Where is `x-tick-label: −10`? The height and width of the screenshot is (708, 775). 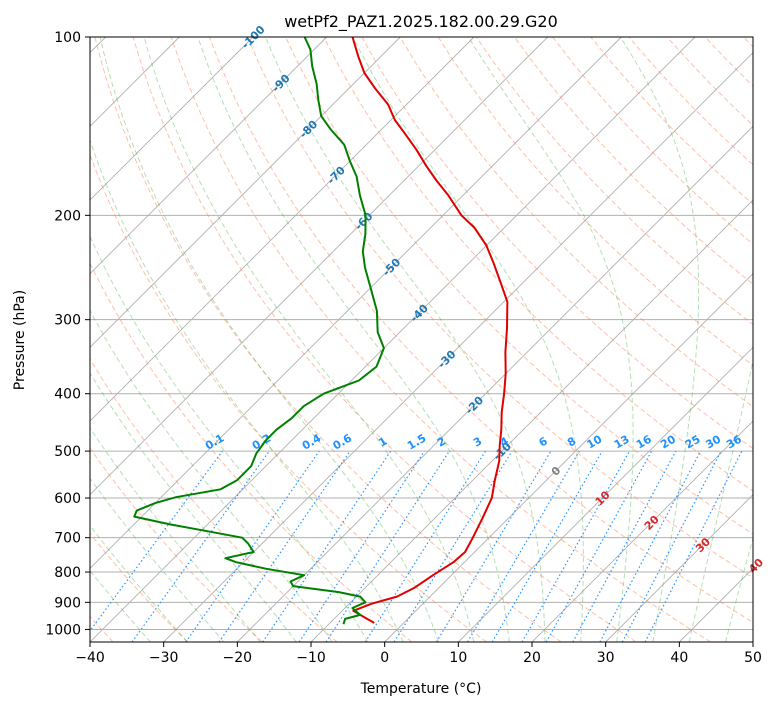
x-tick-label: −10 is located at coordinates (311, 658).